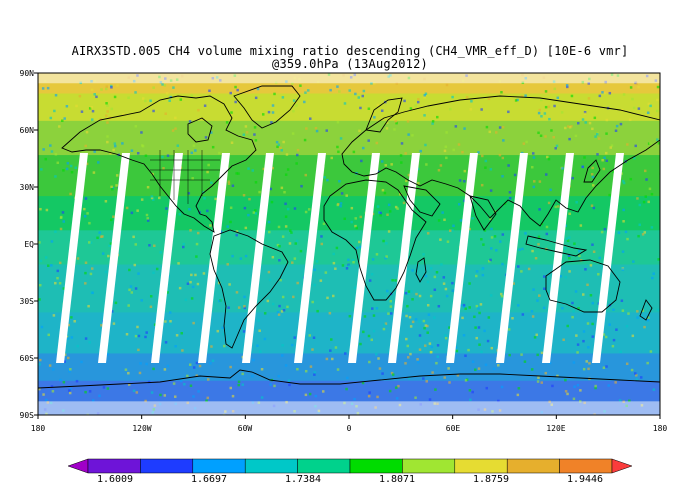 The width and height of the screenshot is (700, 500). I want to click on colorbar-segment, so click(481, 466).